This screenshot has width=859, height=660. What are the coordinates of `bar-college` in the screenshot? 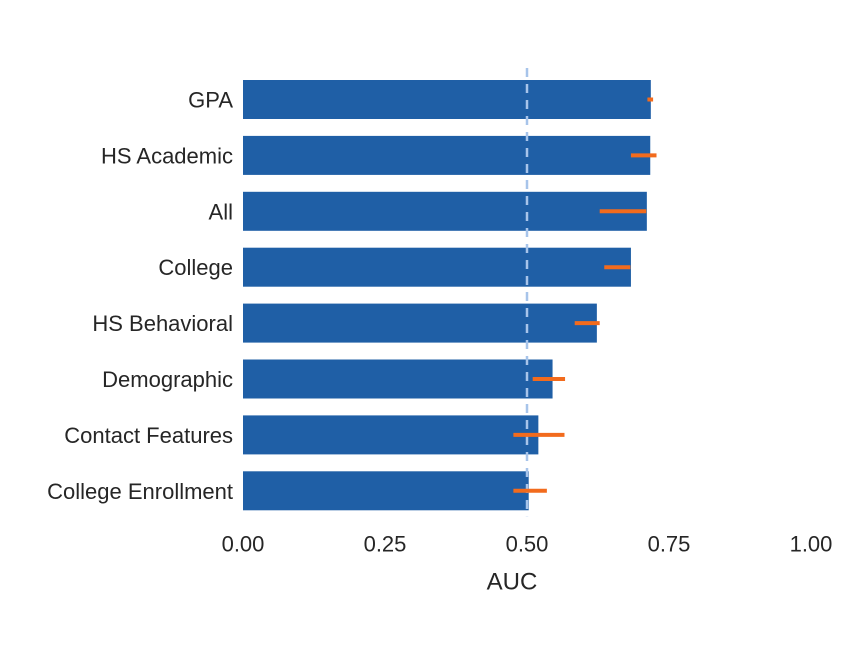 It's located at (437, 267).